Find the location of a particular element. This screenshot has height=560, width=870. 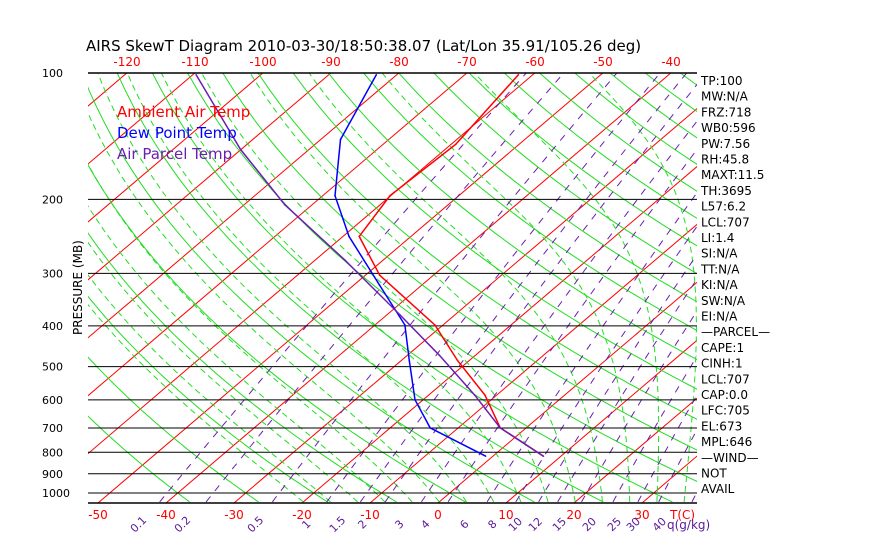

pressure-tick-label: 100 is located at coordinates (52, 73).